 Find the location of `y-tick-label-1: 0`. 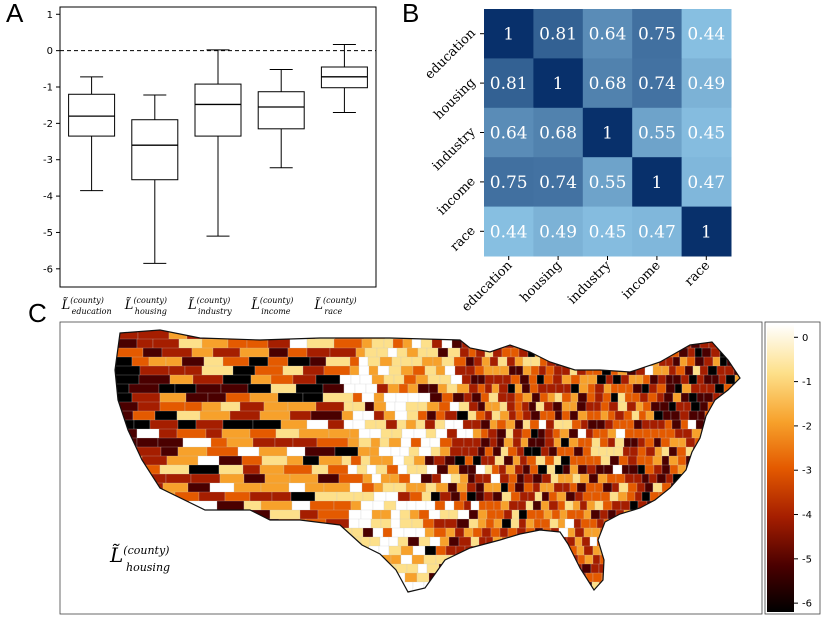

y-tick-label-1: 0 is located at coordinates (50, 51).